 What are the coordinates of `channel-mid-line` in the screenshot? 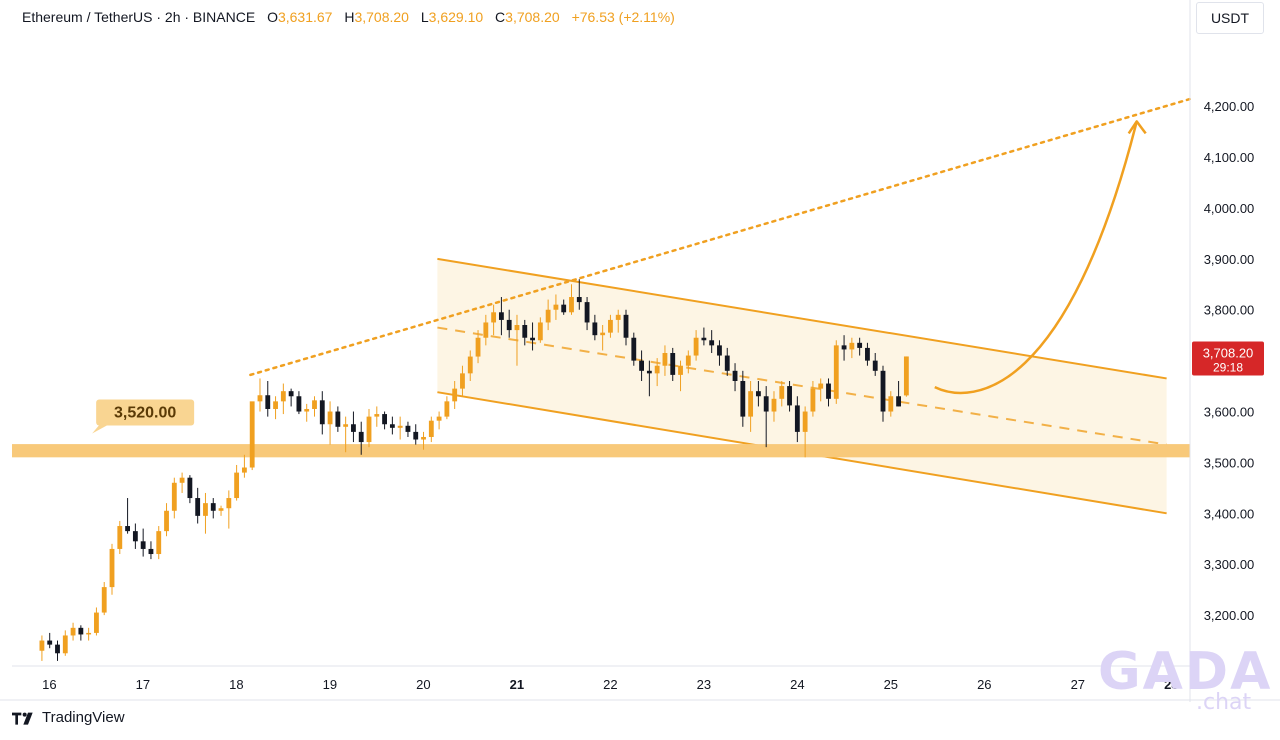 It's located at (802, 386).